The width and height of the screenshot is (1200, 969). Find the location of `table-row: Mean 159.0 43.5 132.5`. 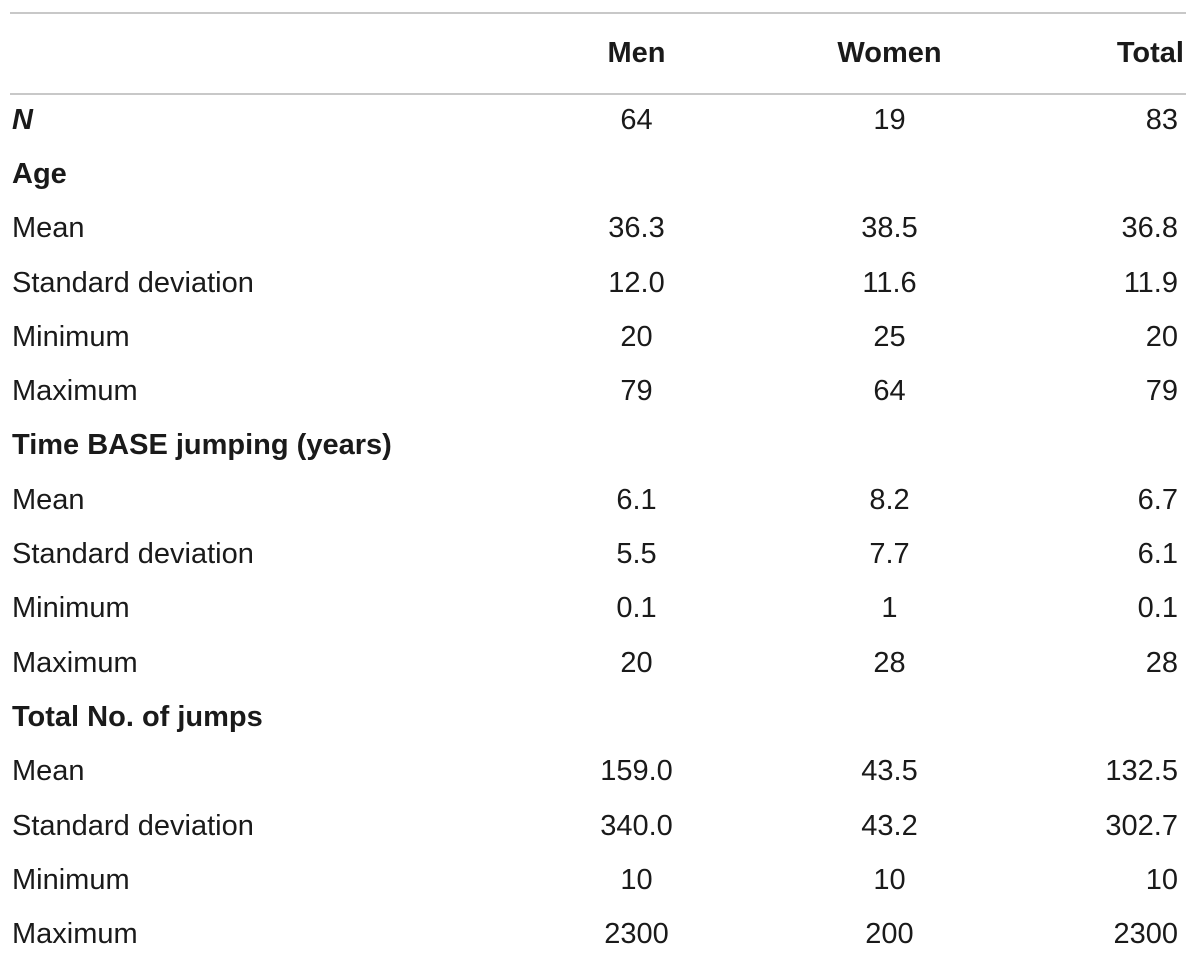

table-row: Mean 159.0 43.5 132.5 is located at coordinates (600, 772).